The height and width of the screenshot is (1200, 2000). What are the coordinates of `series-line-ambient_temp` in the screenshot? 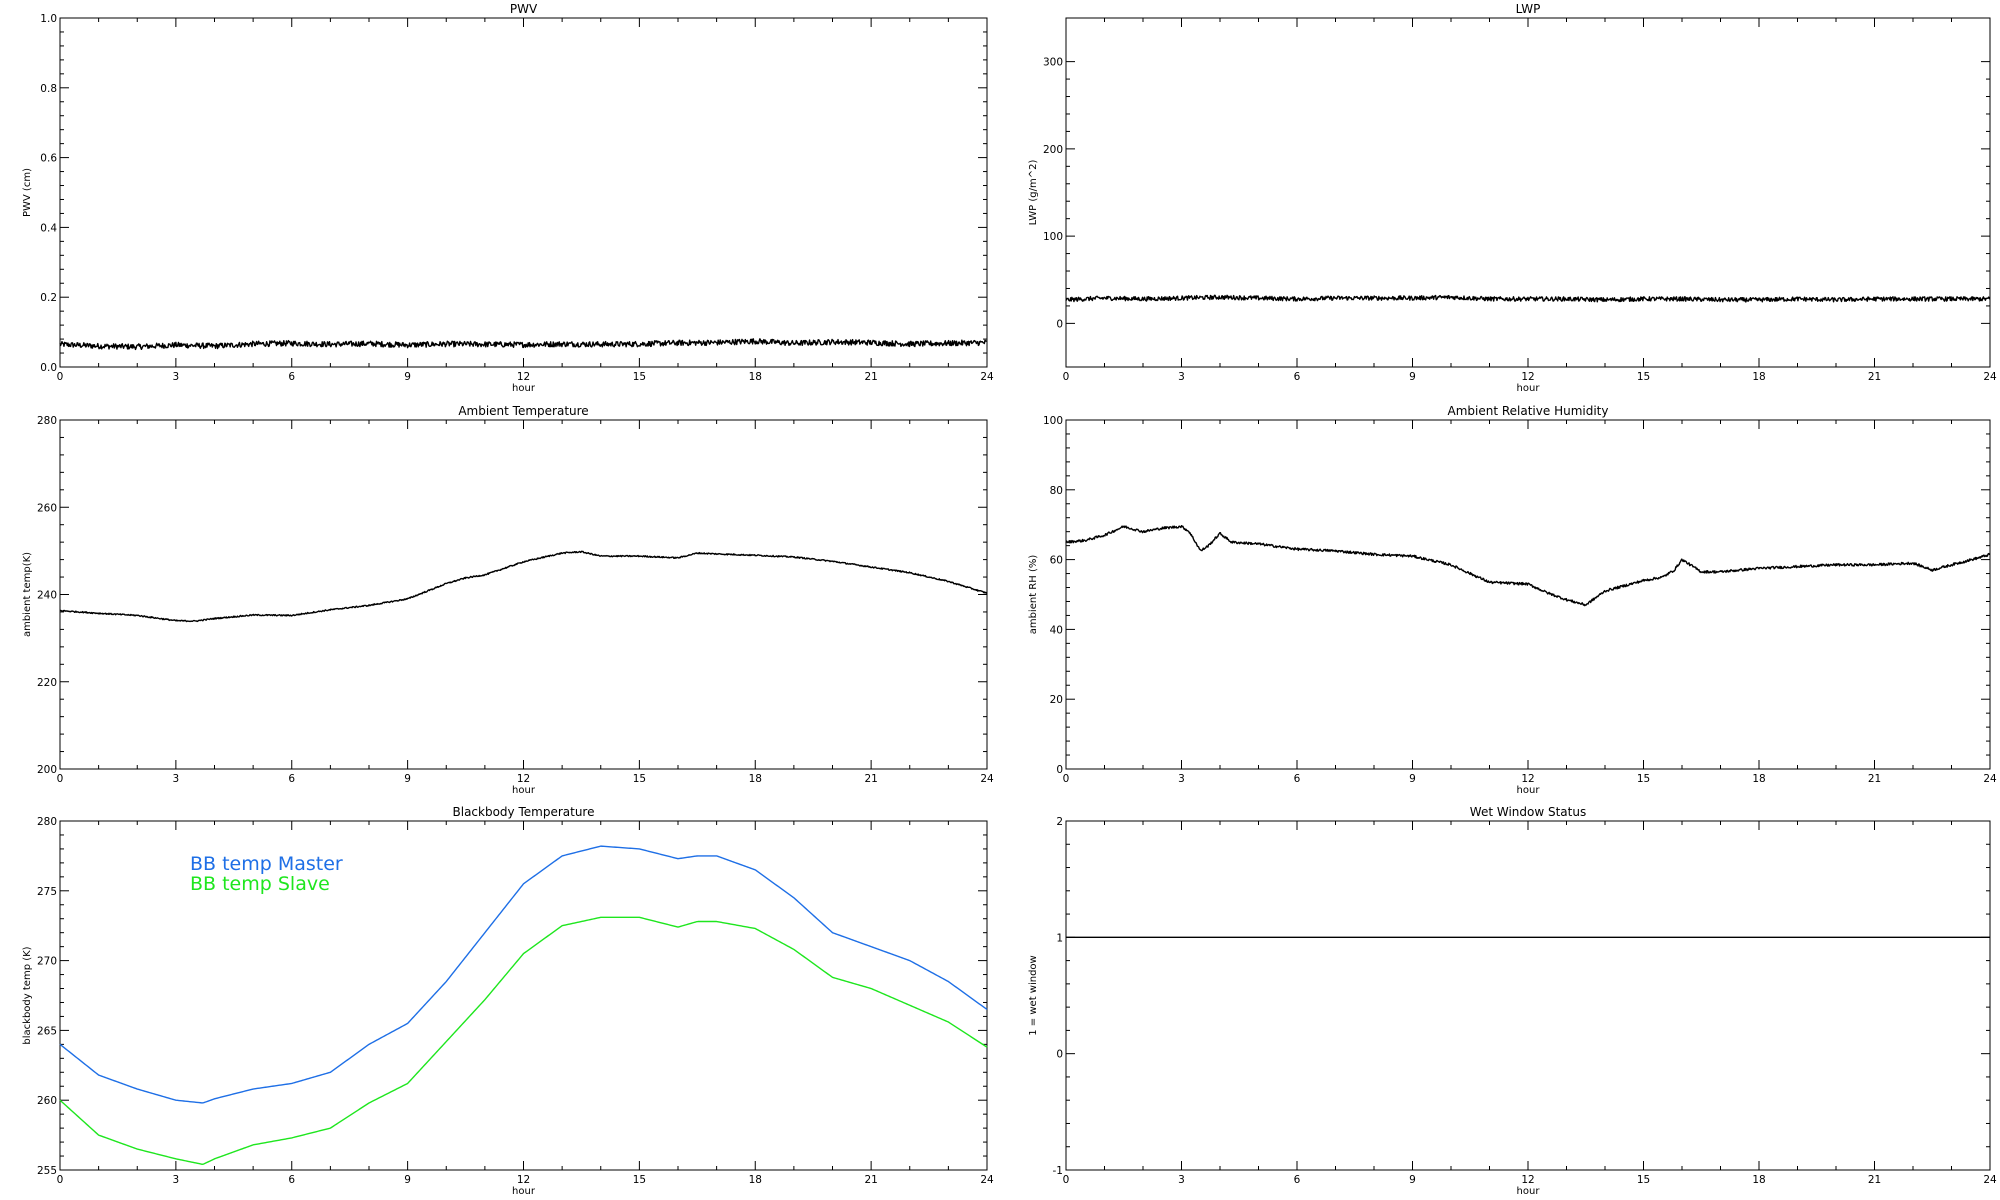 It's located at (523, 586).